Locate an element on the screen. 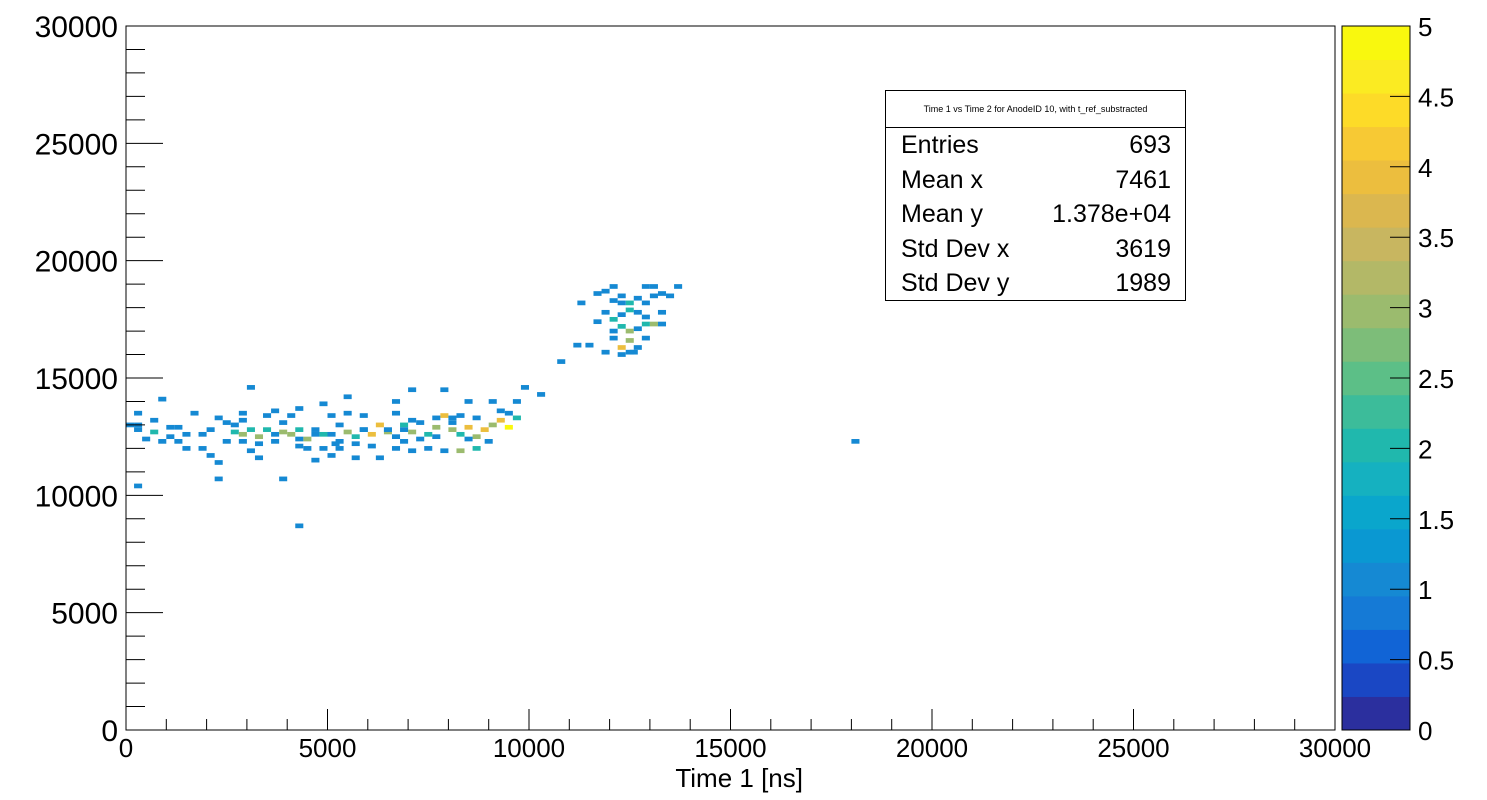 The image size is (1487, 800). x-tick-label: 15000 is located at coordinates (730, 748).